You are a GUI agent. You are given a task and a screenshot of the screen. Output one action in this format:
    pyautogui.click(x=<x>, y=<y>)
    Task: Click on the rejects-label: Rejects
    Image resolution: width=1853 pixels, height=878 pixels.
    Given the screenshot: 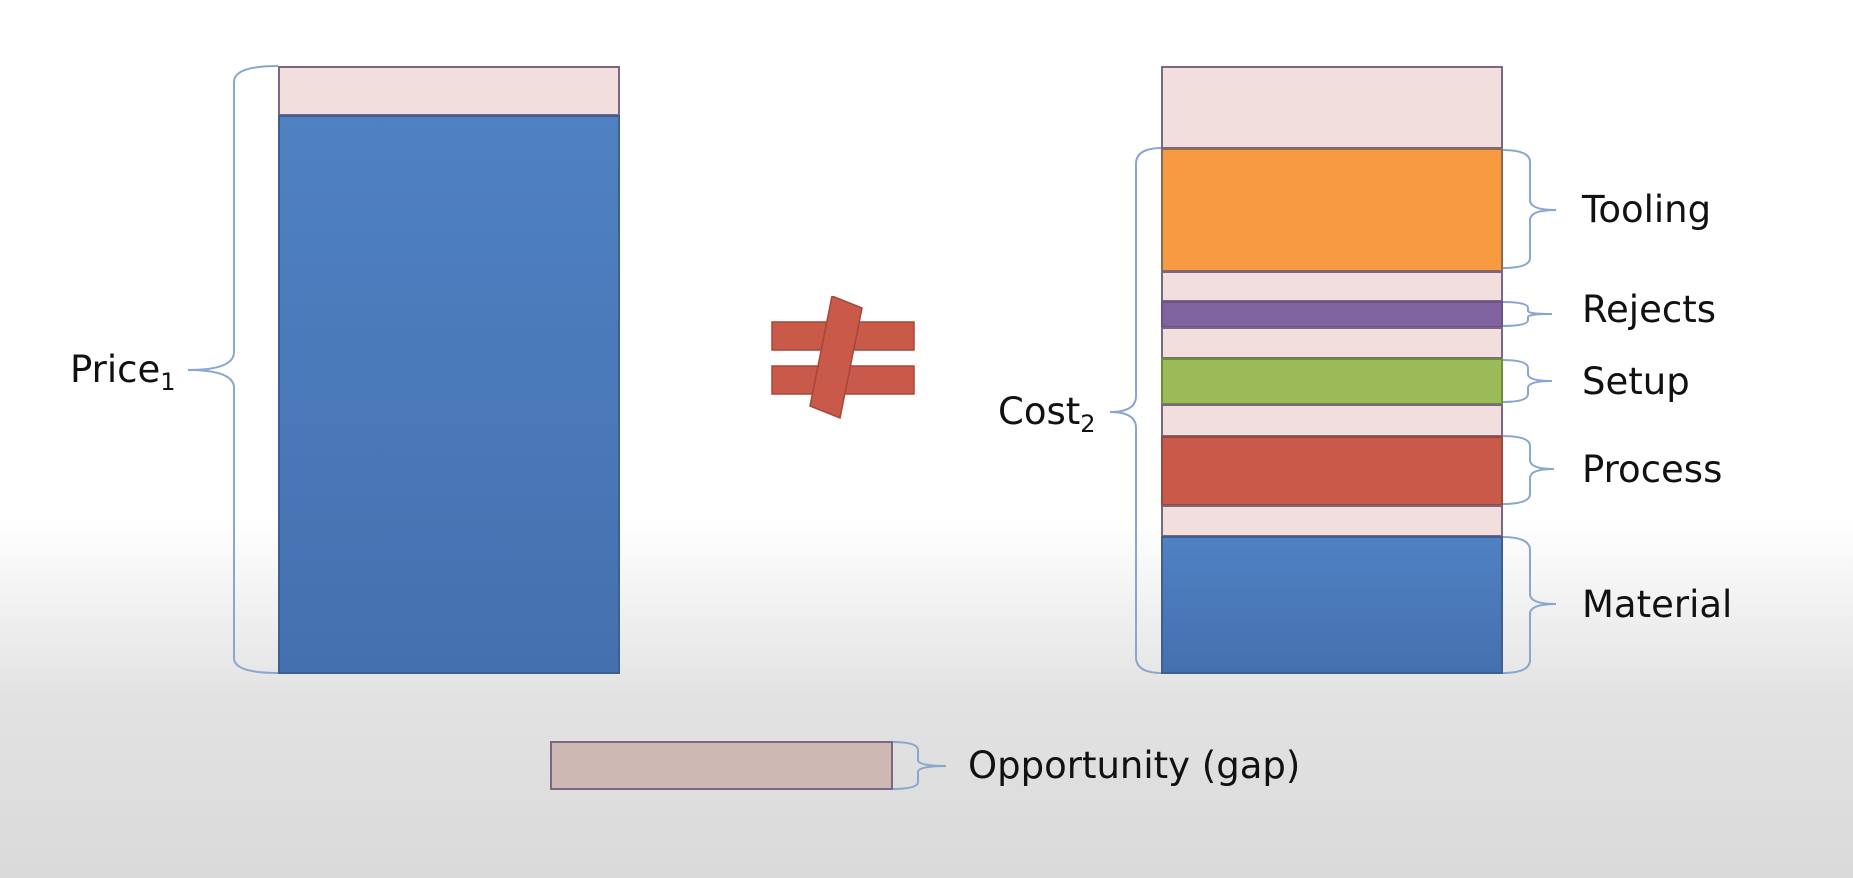 What is the action you would take?
    pyautogui.click(x=1649, y=309)
    